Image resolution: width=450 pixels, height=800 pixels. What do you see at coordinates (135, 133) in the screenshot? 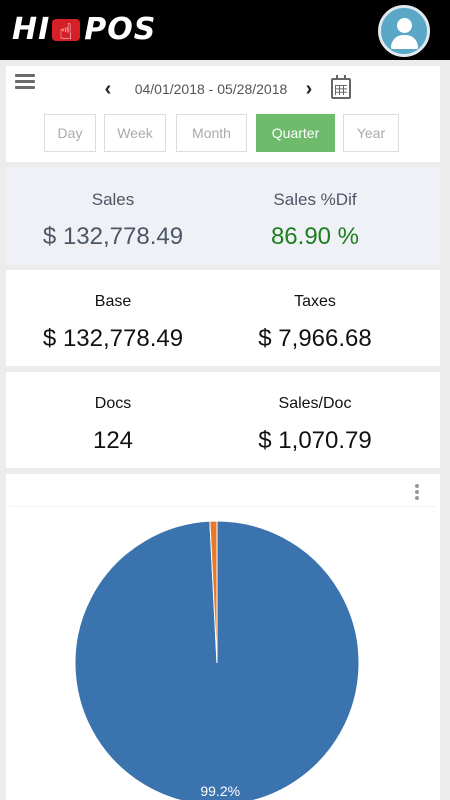
I see `period-button-week: Week` at bounding box center [135, 133].